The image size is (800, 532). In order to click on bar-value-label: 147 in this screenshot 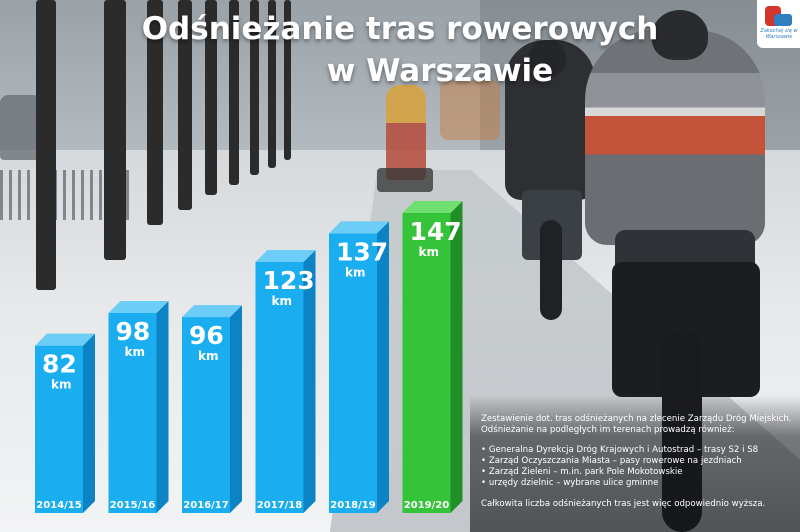, I will do `click(436, 231)`.